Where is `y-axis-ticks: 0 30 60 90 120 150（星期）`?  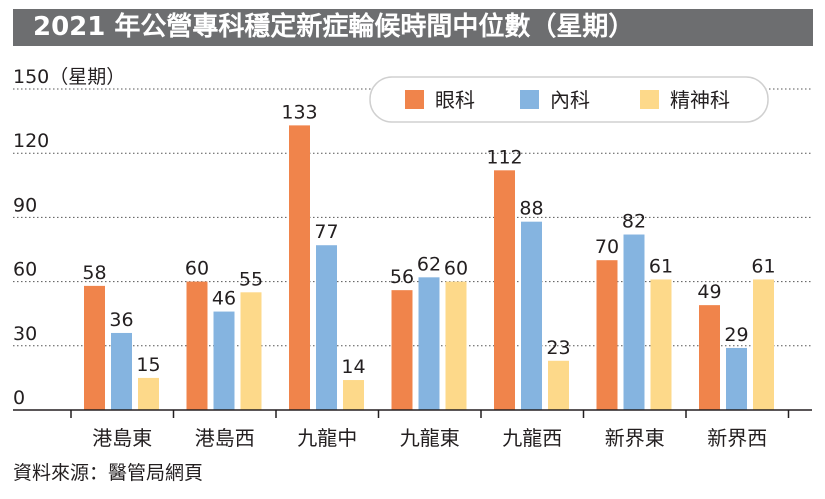
y-axis-ticks: 0 30 60 90 120 150（星期） is located at coordinates (69, 237).